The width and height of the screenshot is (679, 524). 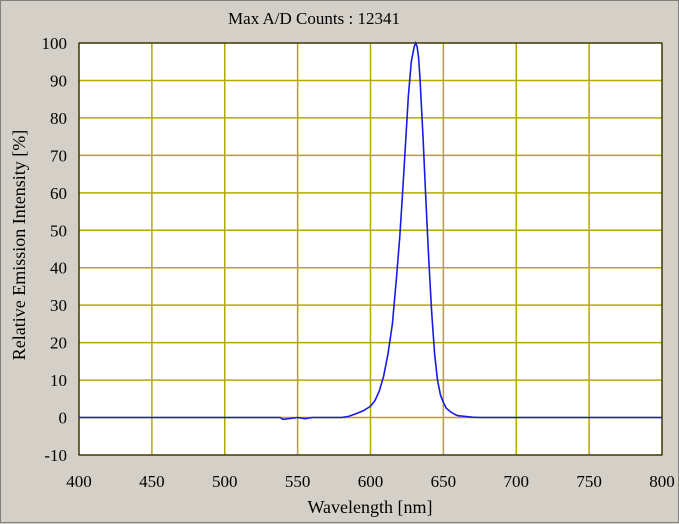 What do you see at coordinates (58, 268) in the screenshot?
I see `y-tick-label: 40` at bounding box center [58, 268].